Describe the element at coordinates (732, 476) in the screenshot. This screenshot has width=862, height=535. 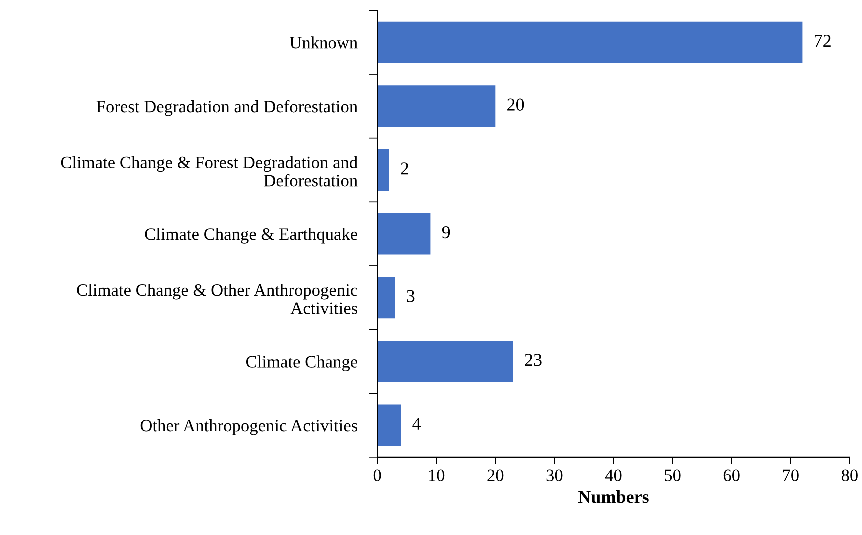
I see `x-tick-label: 60` at that location.